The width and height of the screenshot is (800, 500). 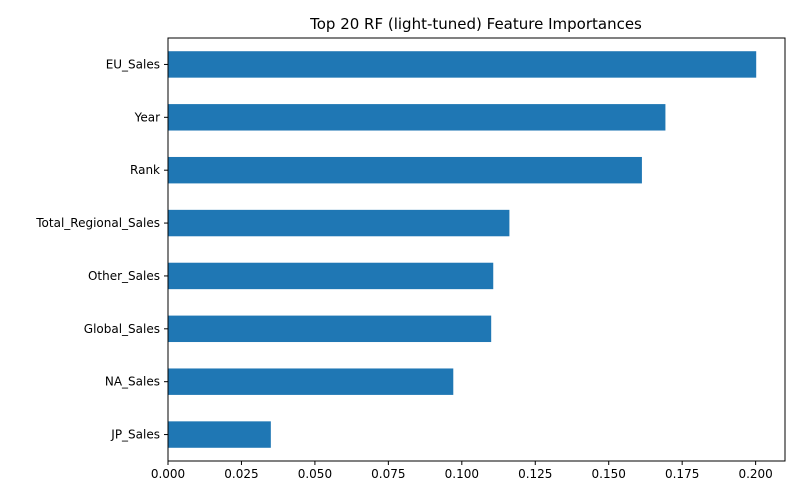 What do you see at coordinates (241, 474) in the screenshot?
I see `x-tick-label: 0.025` at bounding box center [241, 474].